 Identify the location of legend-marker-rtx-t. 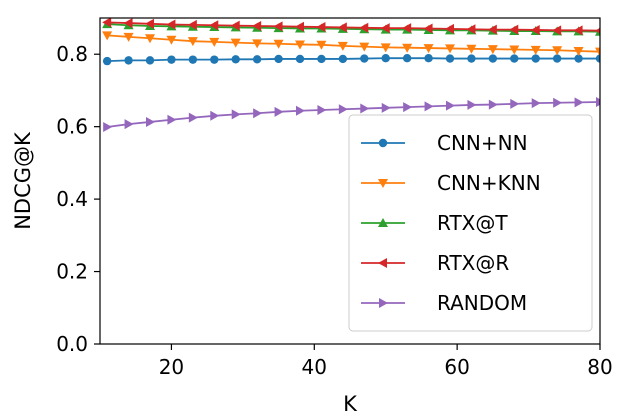
(383, 222).